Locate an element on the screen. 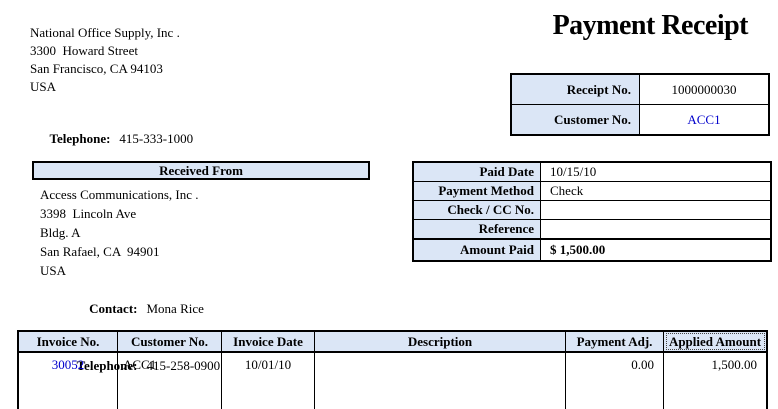  check-cc-value is located at coordinates (656, 210).